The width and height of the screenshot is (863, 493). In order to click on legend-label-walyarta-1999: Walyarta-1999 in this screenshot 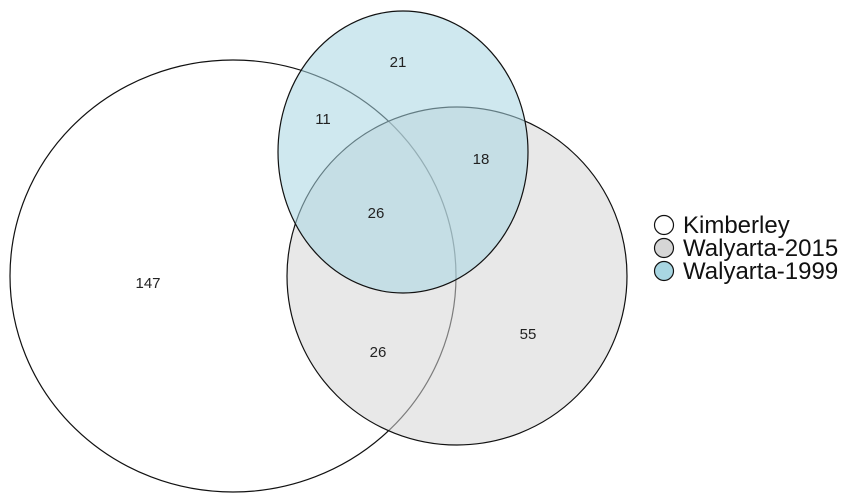, I will do `click(760, 271)`.